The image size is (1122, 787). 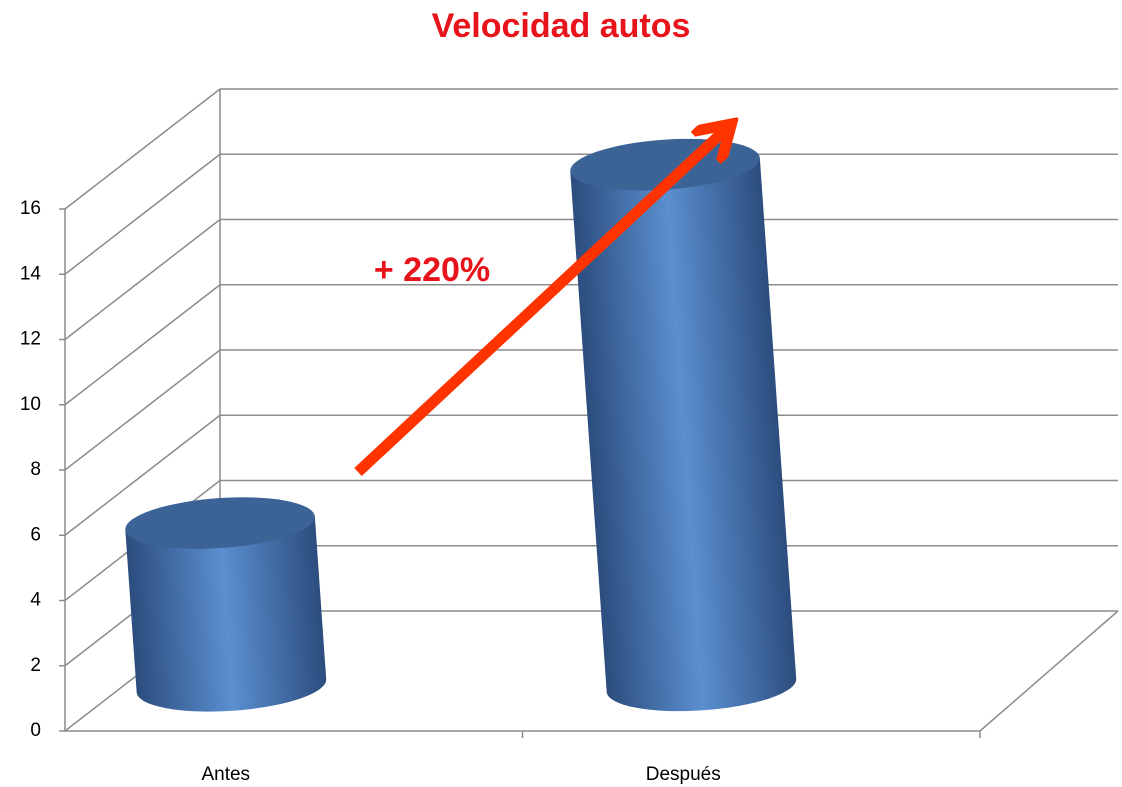 What do you see at coordinates (1049, 671) in the screenshot?
I see `axis-line` at bounding box center [1049, 671].